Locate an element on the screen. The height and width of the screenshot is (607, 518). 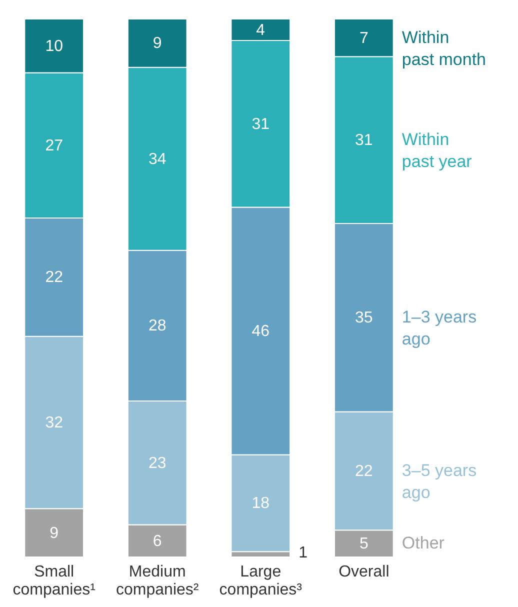
series-label: 3–5 years ago is located at coordinates (439, 481).